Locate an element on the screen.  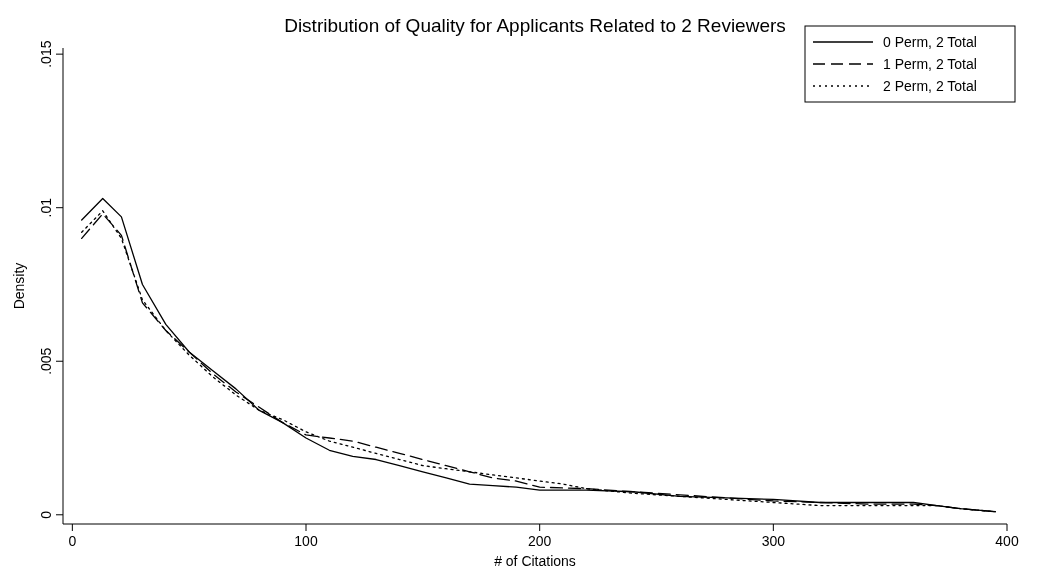
y-tick-label: .01 is located at coordinates (46, 207).